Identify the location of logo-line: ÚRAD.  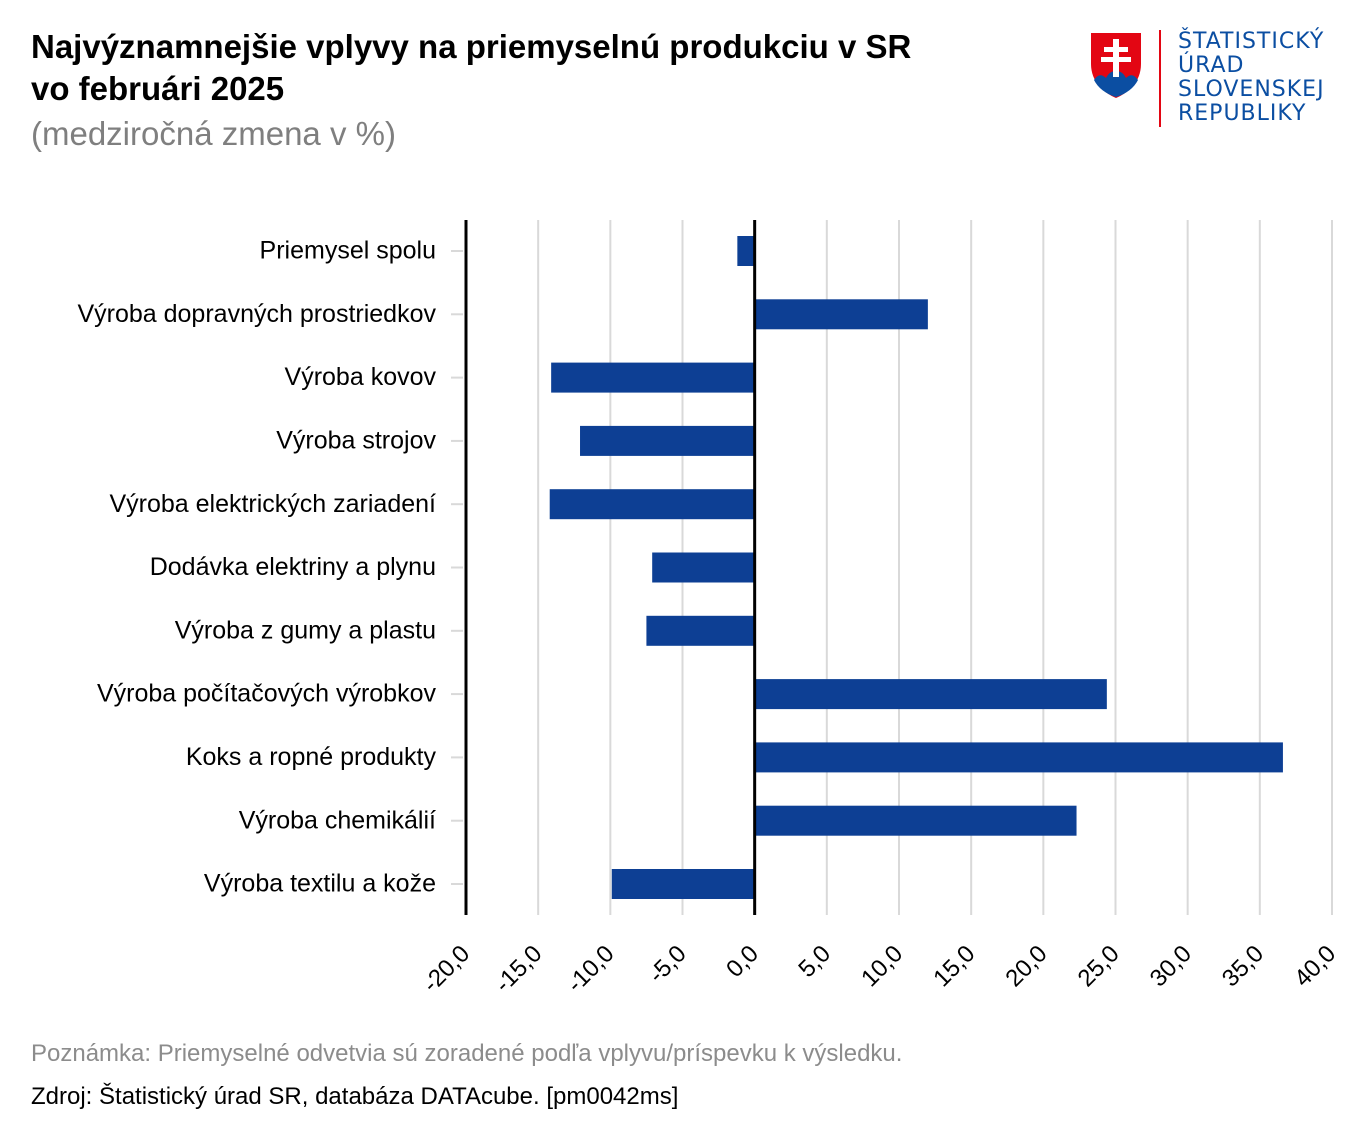
(1211, 65).